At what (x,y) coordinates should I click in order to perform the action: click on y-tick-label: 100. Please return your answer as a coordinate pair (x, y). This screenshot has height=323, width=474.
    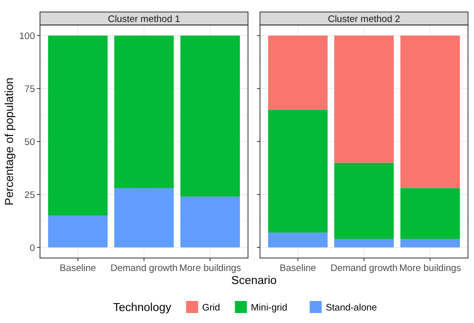
    Looking at the image, I should click on (27, 36).